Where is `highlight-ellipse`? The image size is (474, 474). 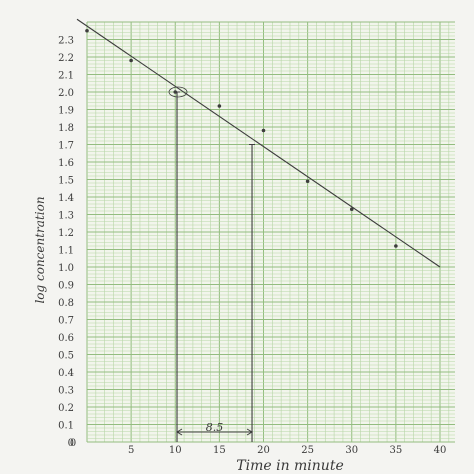 highlight-ellipse is located at coordinates (178, 92).